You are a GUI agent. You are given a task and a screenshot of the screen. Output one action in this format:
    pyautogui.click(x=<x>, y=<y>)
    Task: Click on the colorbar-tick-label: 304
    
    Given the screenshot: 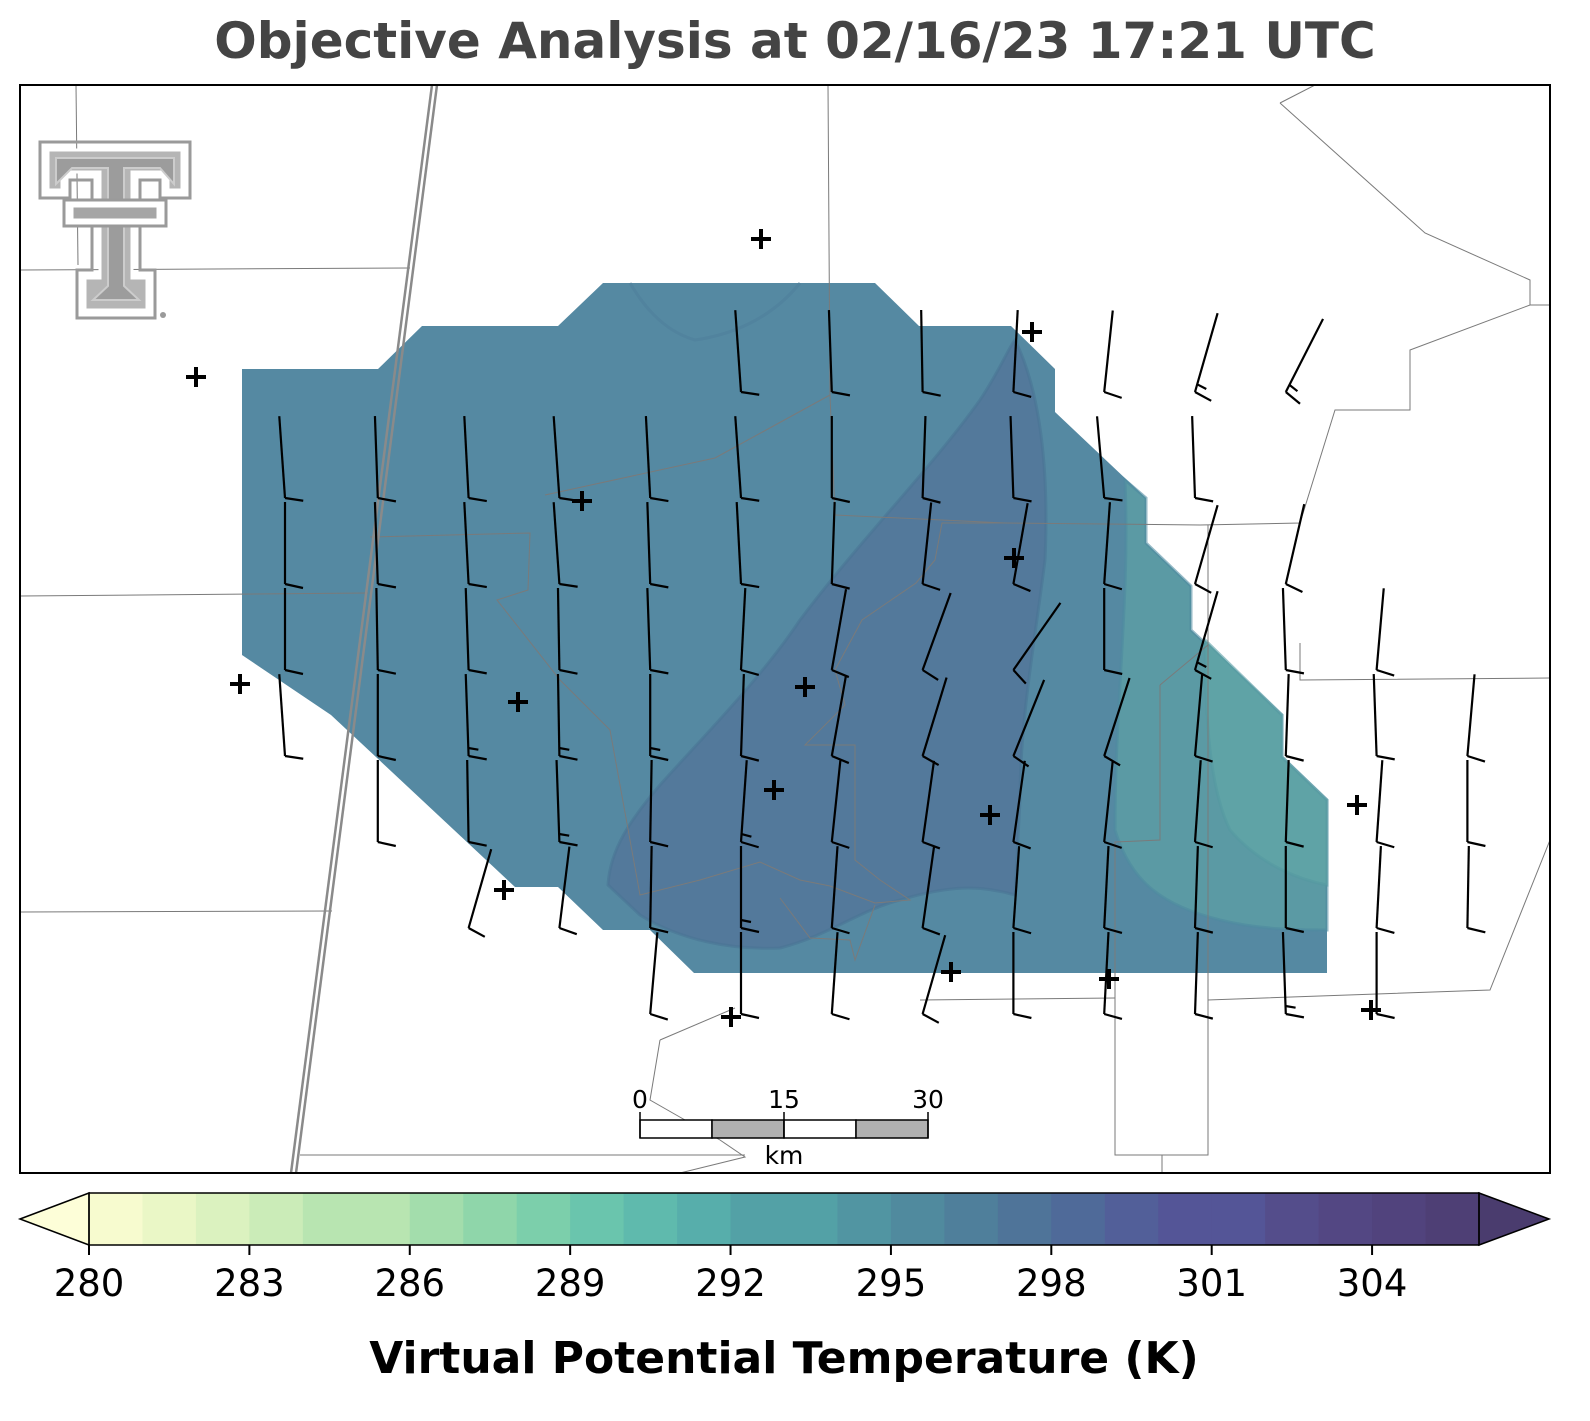 What is the action you would take?
    pyautogui.click(x=1372, y=1283)
    